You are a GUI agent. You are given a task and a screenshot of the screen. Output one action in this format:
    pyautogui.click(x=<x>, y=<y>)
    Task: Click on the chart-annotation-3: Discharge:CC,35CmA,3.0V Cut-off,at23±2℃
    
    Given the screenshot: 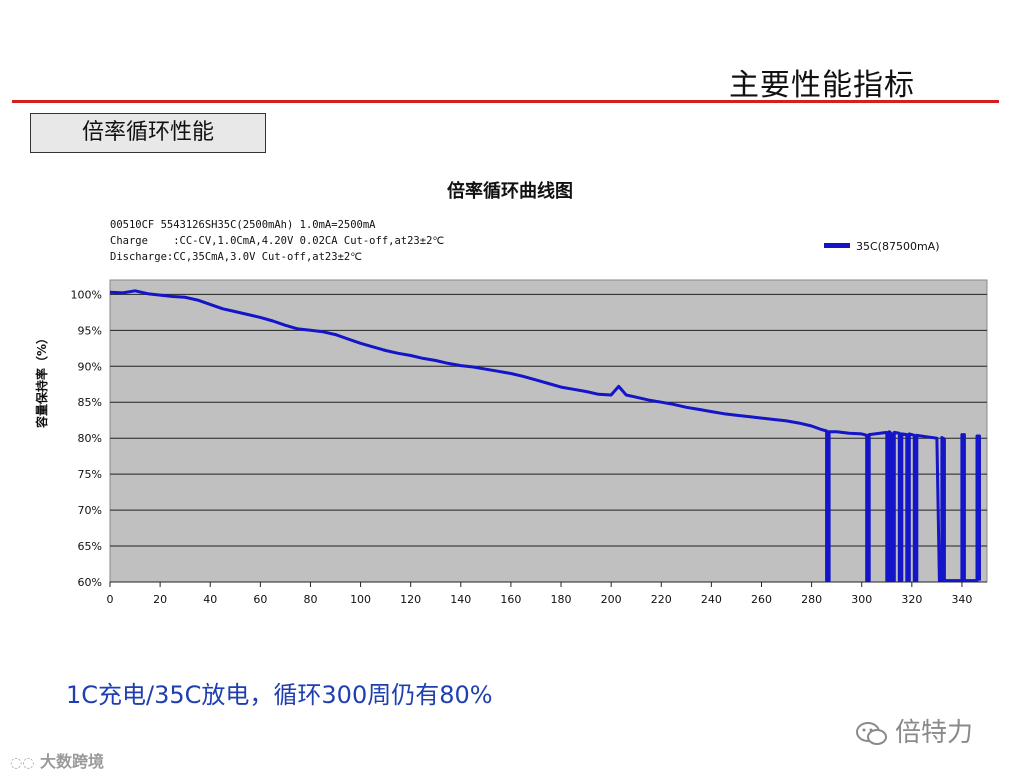 What is the action you would take?
    pyautogui.click(x=236, y=257)
    